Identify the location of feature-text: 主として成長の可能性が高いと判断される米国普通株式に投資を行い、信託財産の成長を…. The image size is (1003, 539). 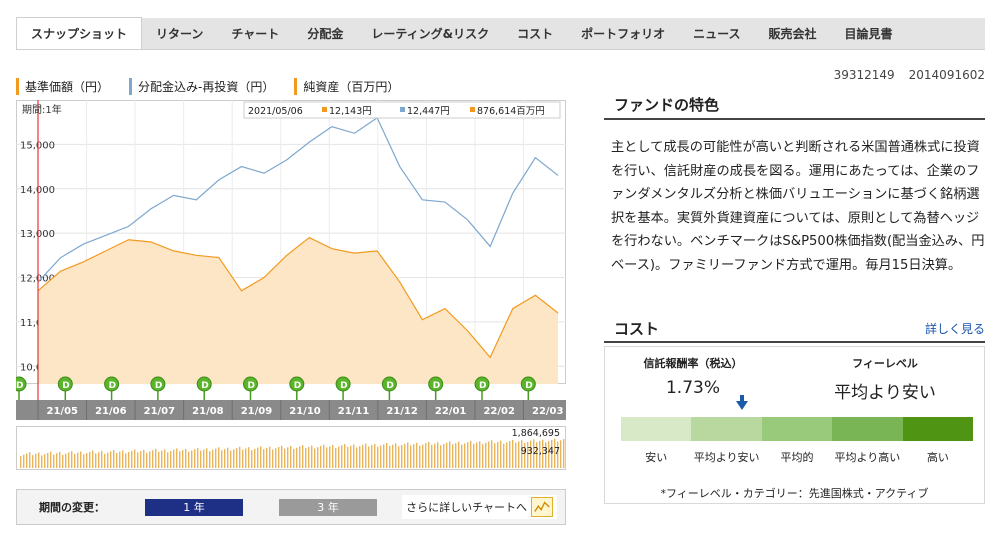
(798, 206).